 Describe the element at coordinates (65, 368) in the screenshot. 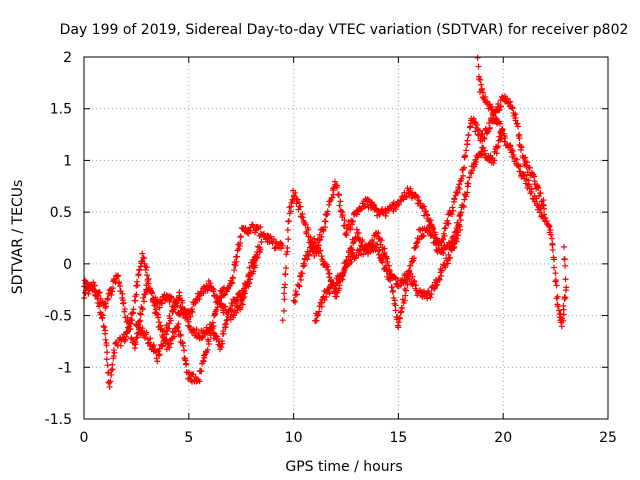

I see `y-tick-label: -1` at that location.